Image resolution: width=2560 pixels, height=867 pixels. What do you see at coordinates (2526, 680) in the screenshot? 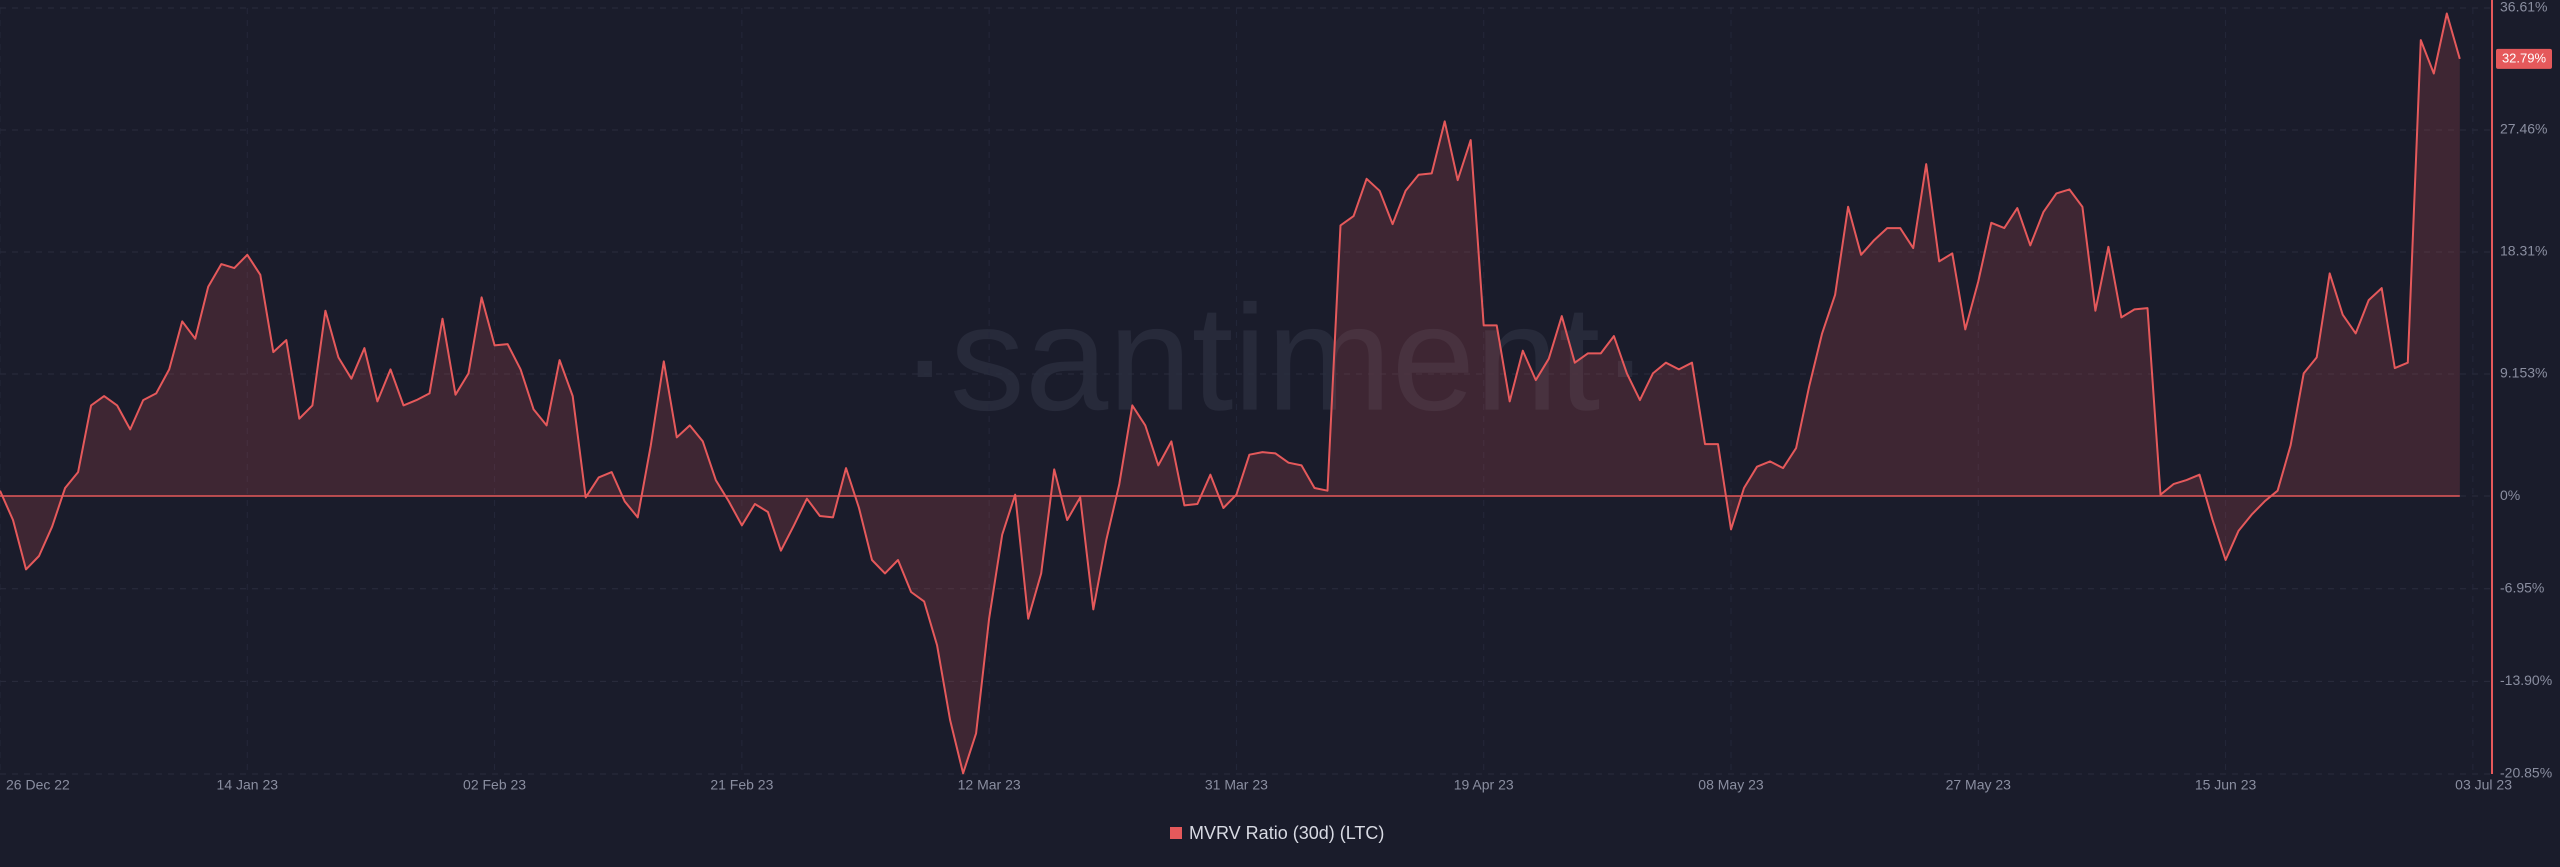
I see `y-tick-label: -13.90%` at bounding box center [2526, 680].